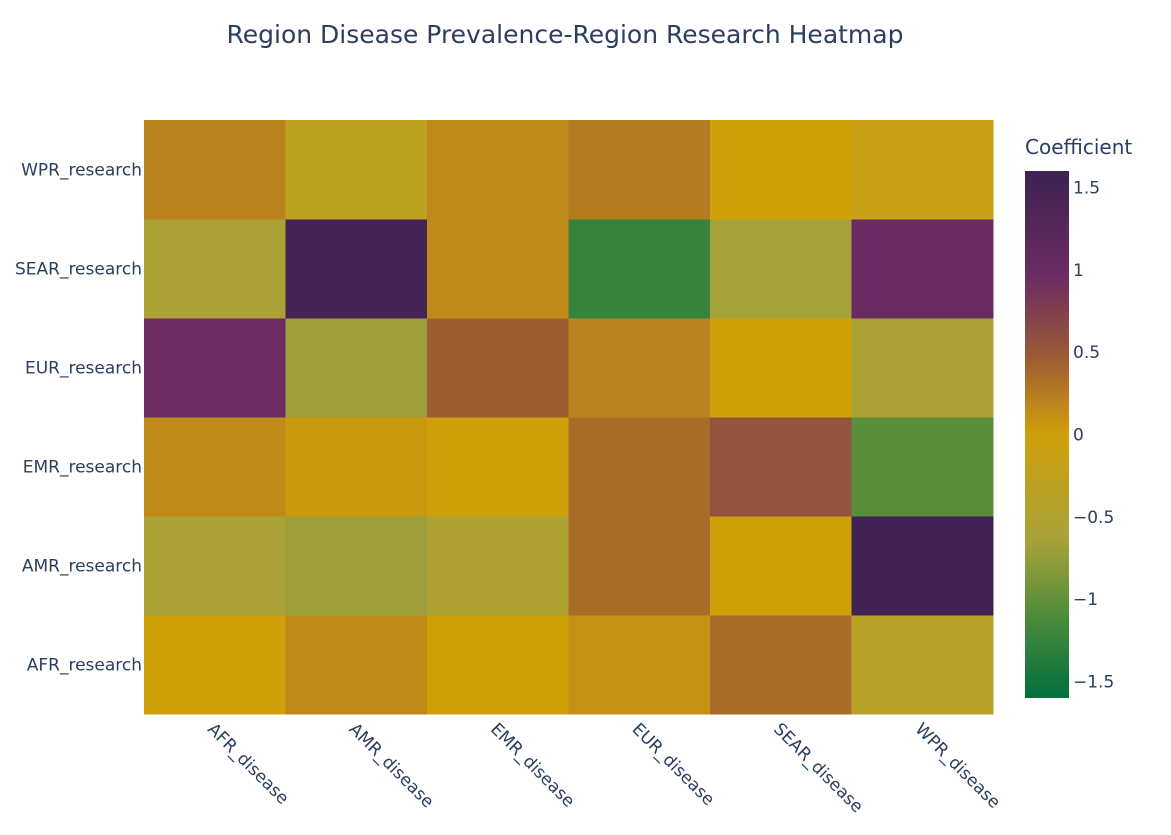  I want to click on x-tick-label: SEAR_disease, so click(818, 768).